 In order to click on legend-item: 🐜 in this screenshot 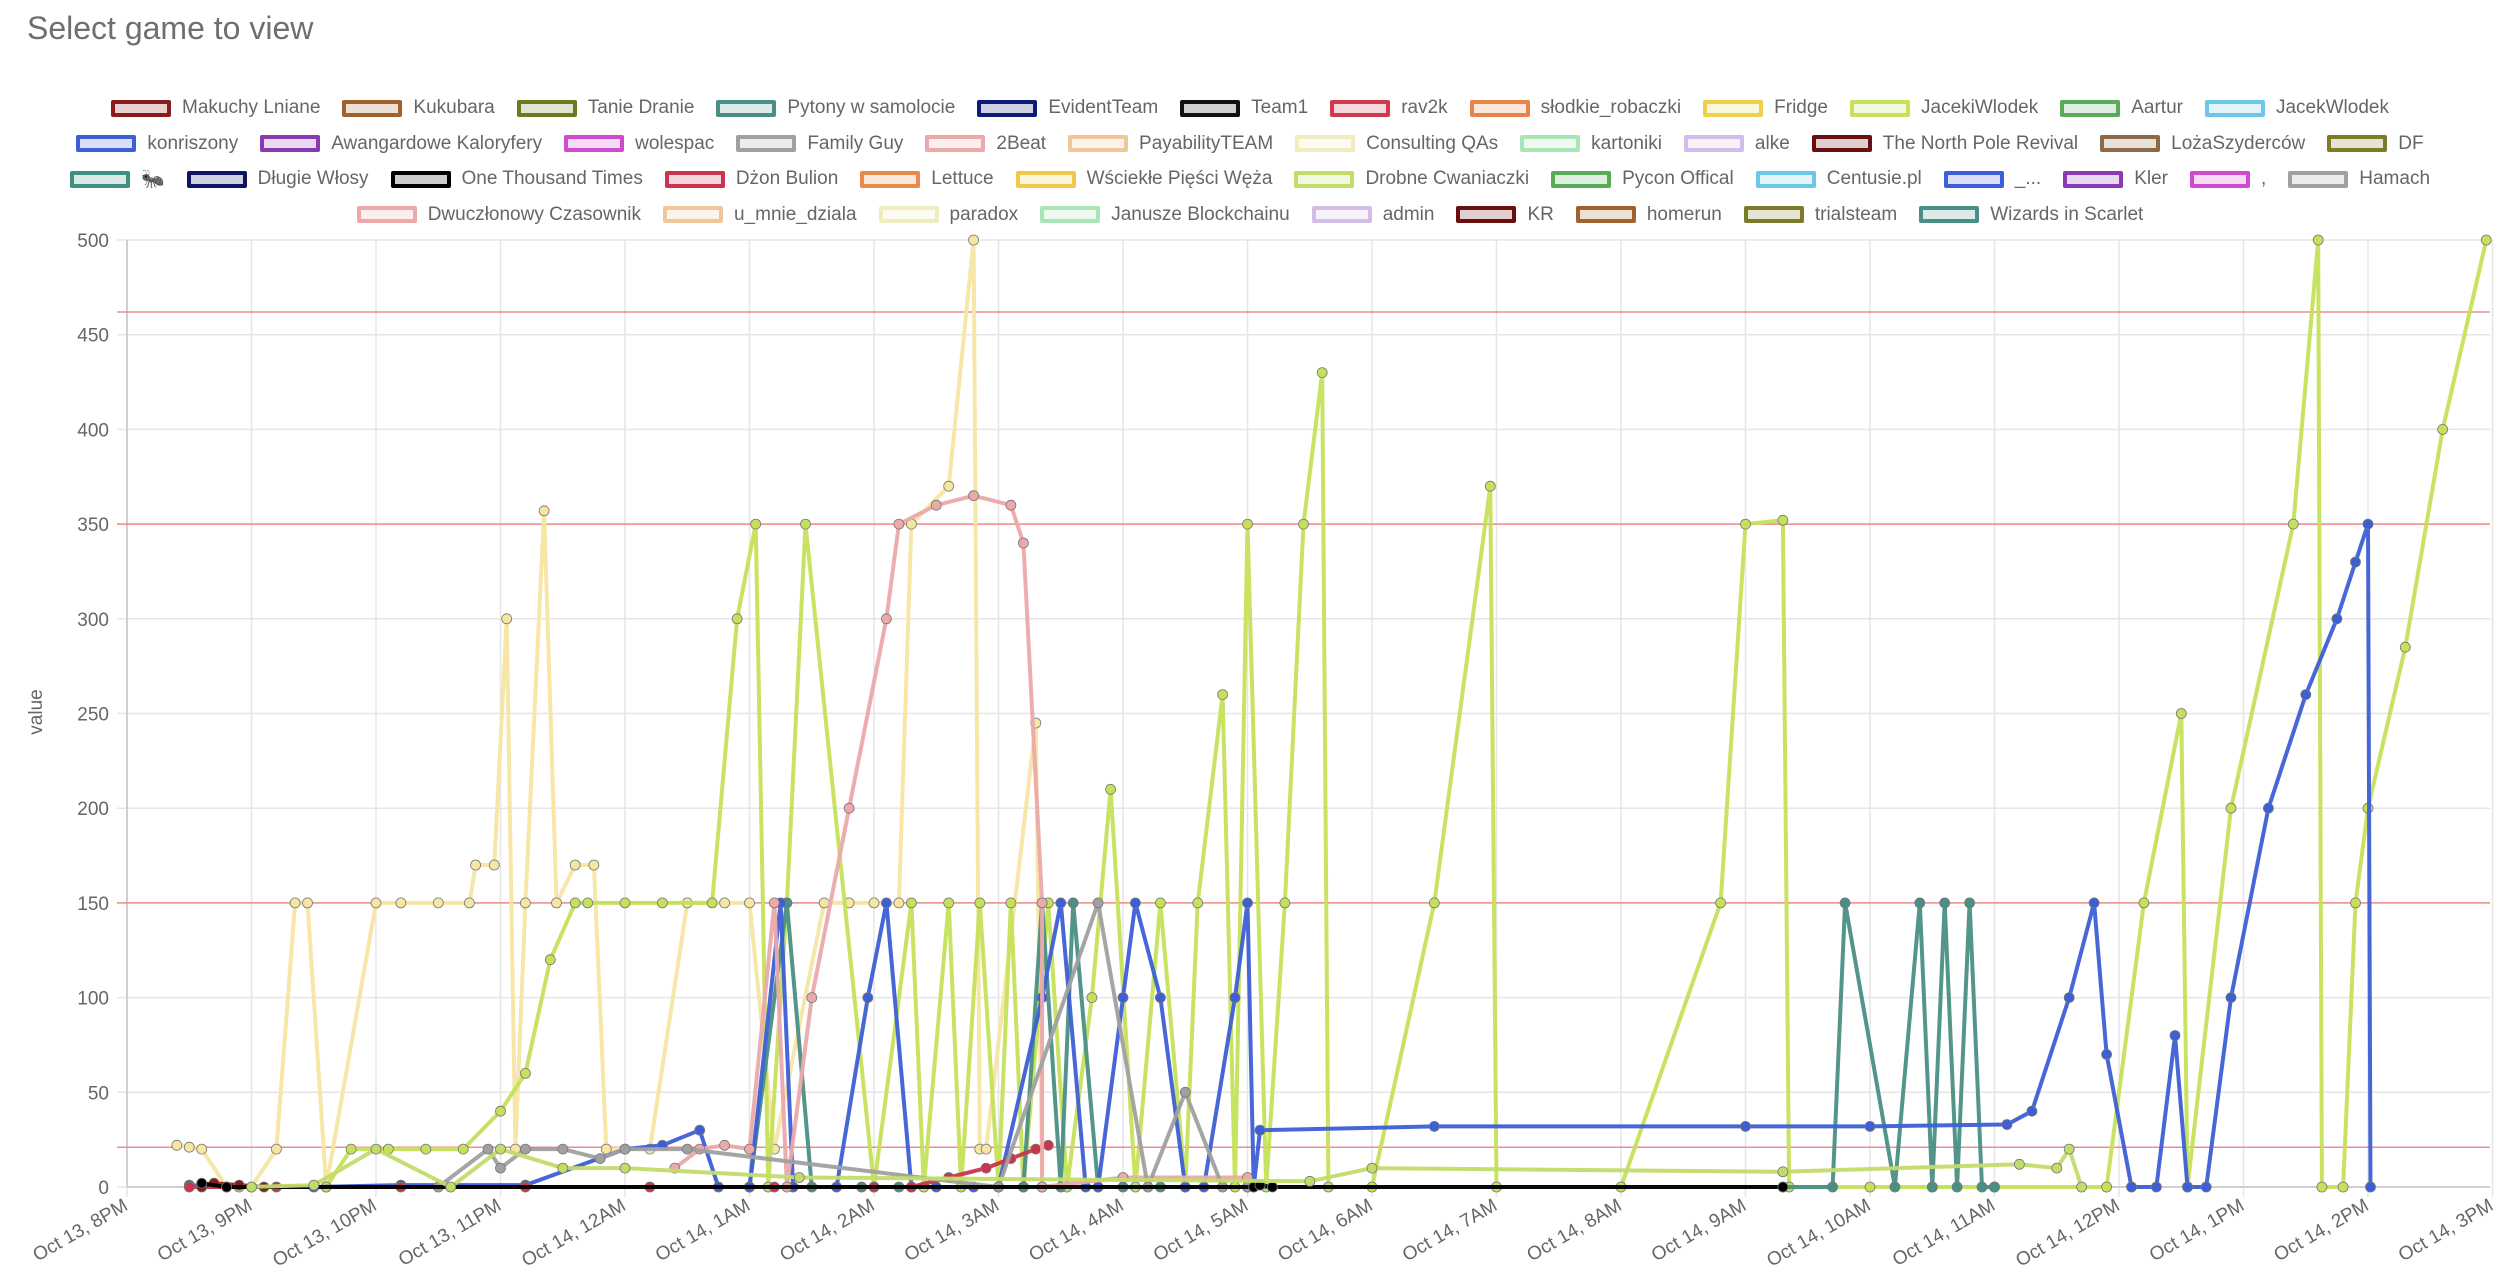, I will do `click(117, 179)`.